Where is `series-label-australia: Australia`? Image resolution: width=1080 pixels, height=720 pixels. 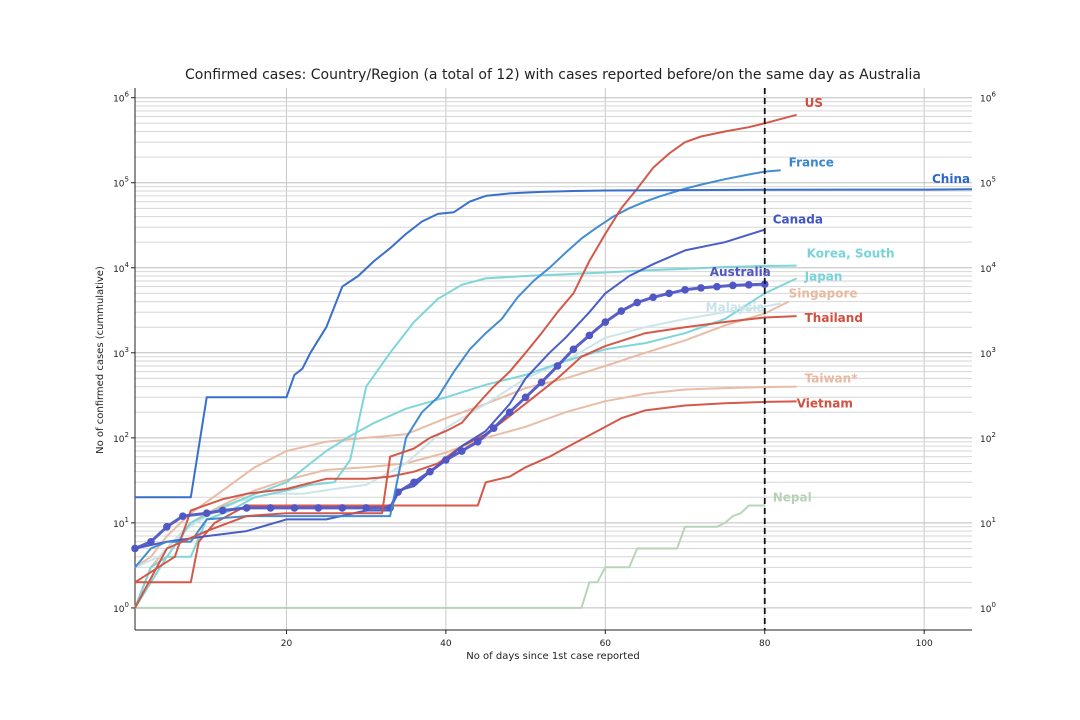
series-label-australia: Australia is located at coordinates (740, 272).